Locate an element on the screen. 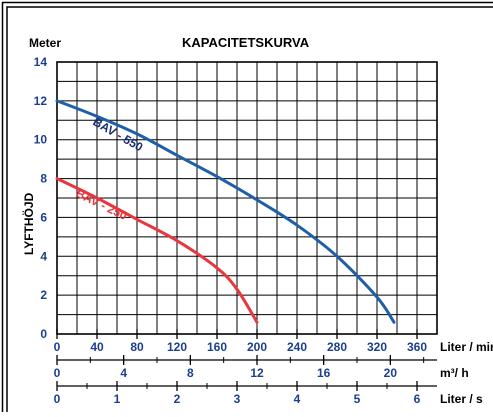  x-tick-label: 120 is located at coordinates (177, 347).